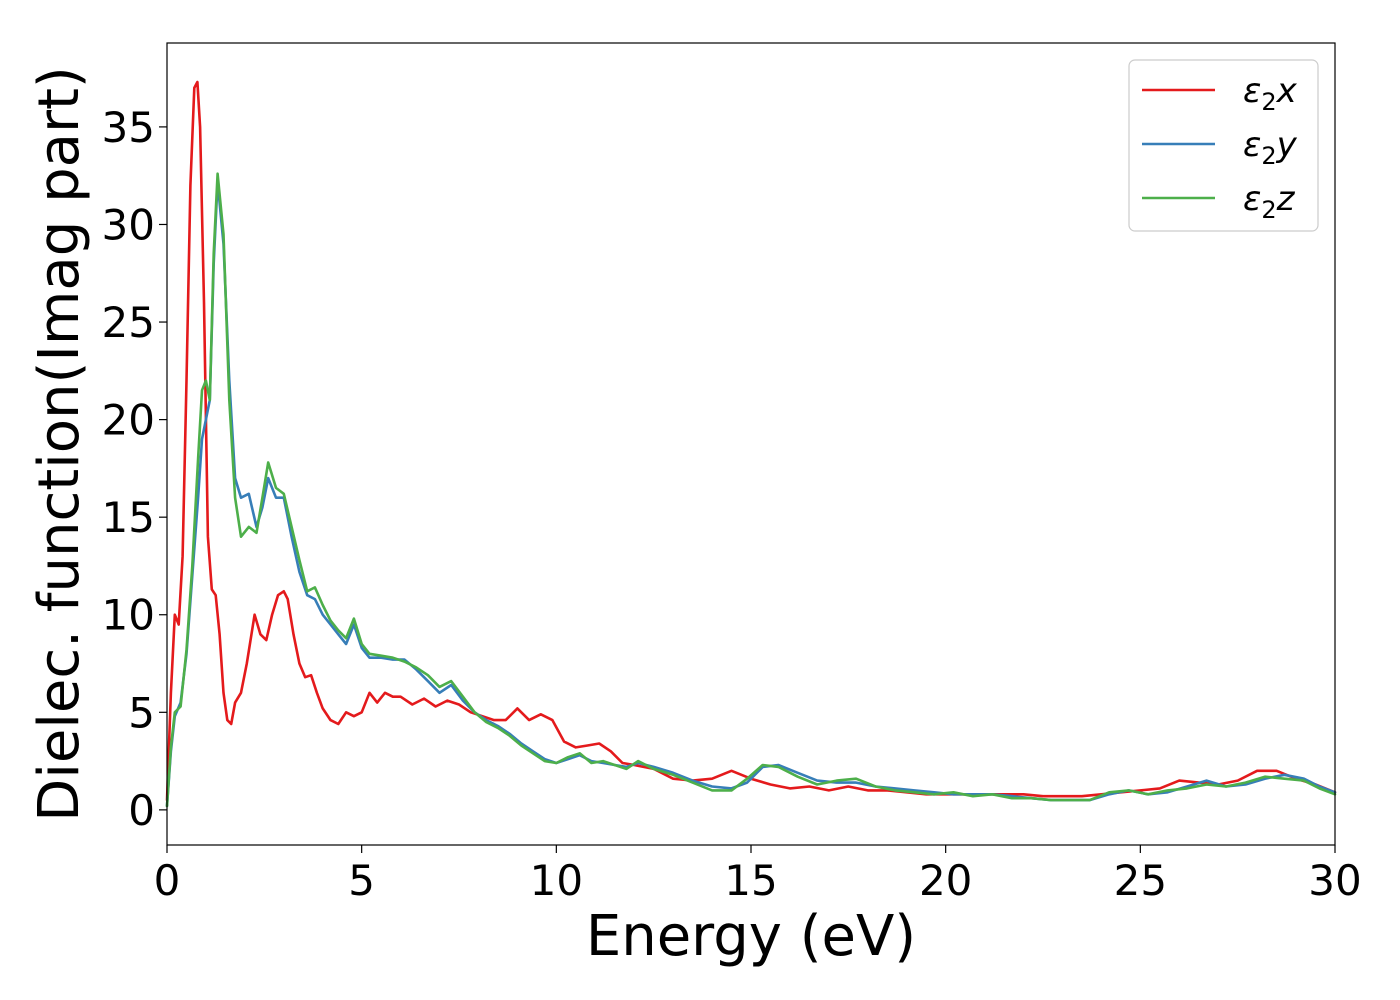 The height and width of the screenshot is (1000, 1400). I want to click on x-tick-label: 25, so click(1140, 880).